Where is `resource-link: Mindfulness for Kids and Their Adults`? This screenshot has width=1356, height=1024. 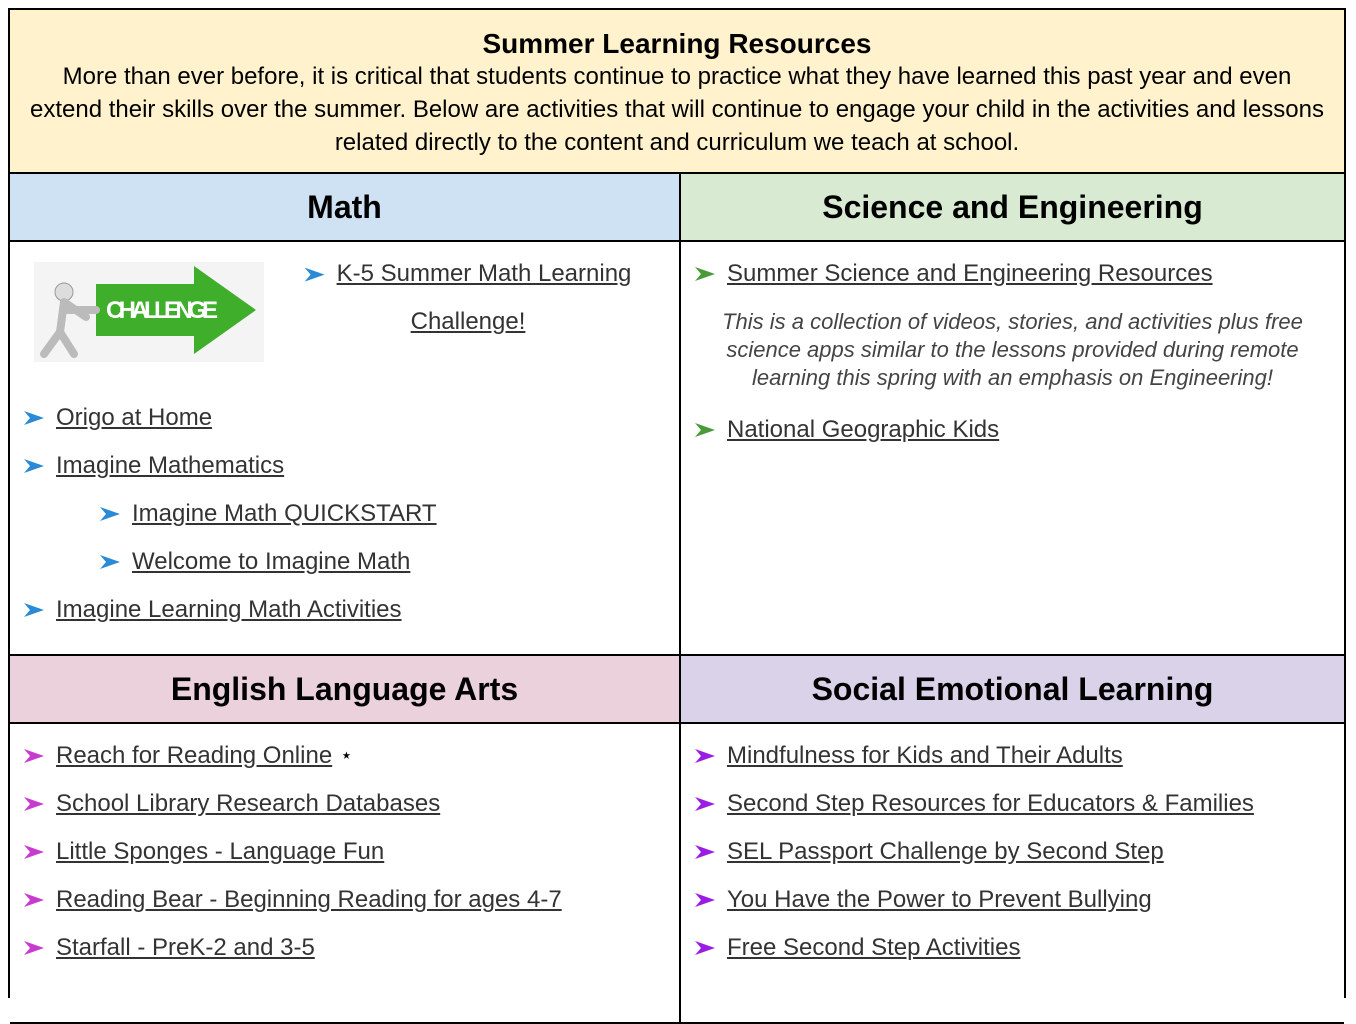
resource-link: Mindfulness for Kids and Their Adults is located at coordinates (925, 755).